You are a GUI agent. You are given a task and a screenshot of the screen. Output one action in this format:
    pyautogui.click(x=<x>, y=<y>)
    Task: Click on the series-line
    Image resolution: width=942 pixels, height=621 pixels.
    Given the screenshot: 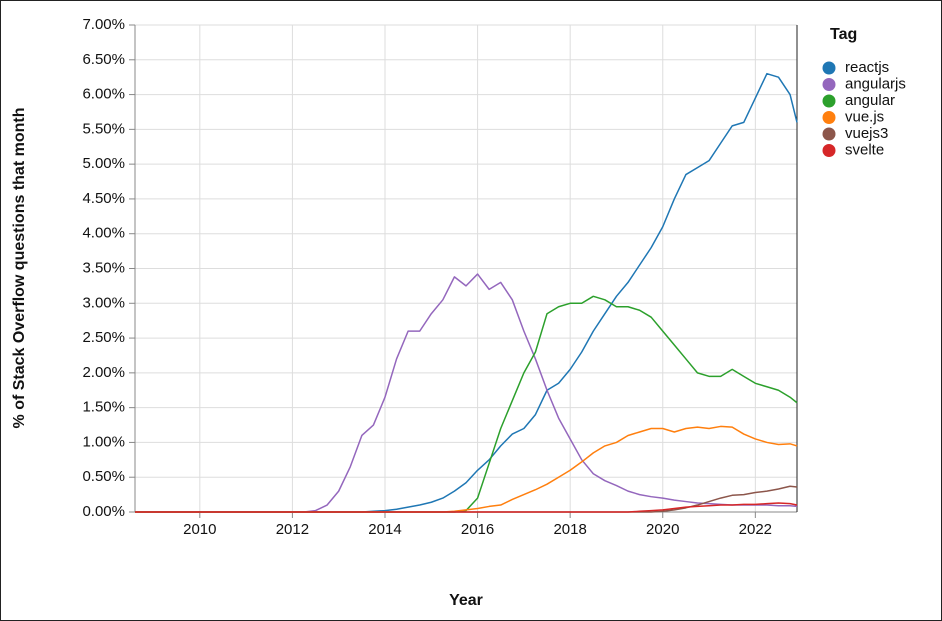 What is the action you would take?
    pyautogui.click(x=466, y=507)
    